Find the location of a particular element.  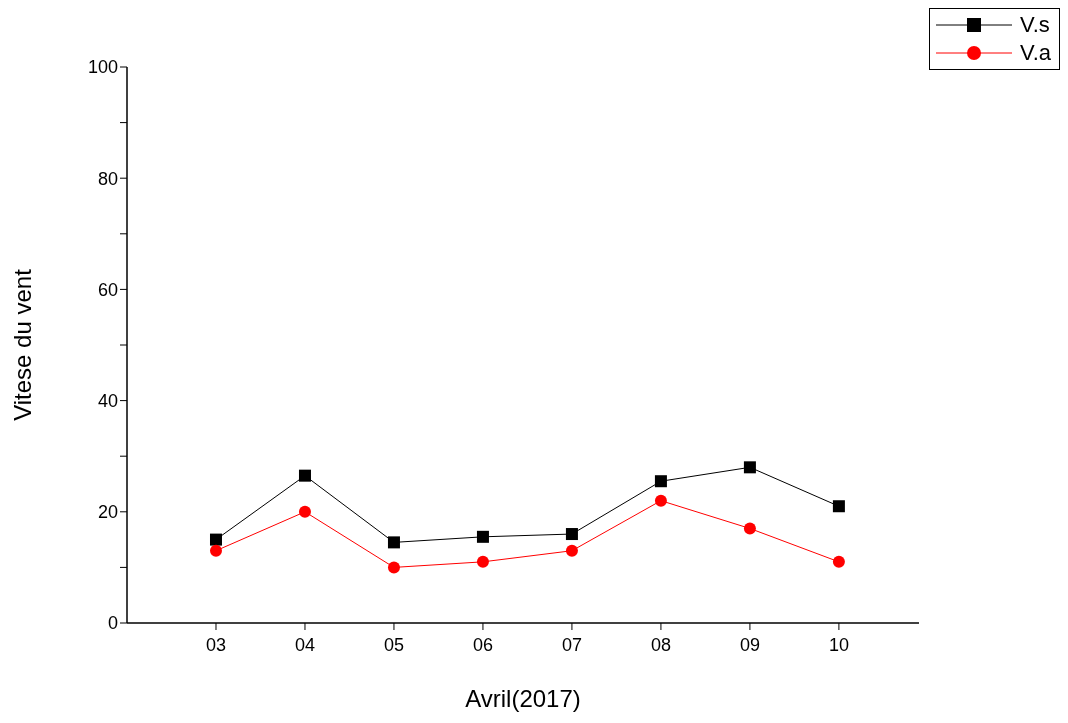

x-axis-title: Avril(2017) is located at coordinates (523, 698).